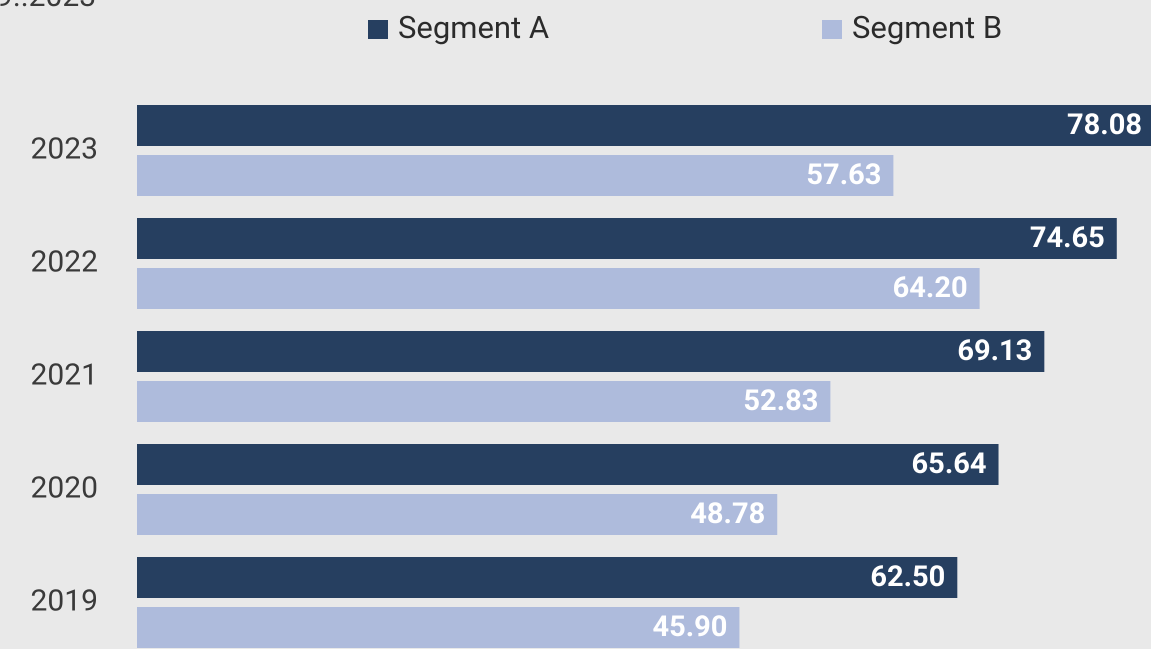  What do you see at coordinates (949, 464) in the screenshot?
I see `data-label: 65.64` at bounding box center [949, 464].